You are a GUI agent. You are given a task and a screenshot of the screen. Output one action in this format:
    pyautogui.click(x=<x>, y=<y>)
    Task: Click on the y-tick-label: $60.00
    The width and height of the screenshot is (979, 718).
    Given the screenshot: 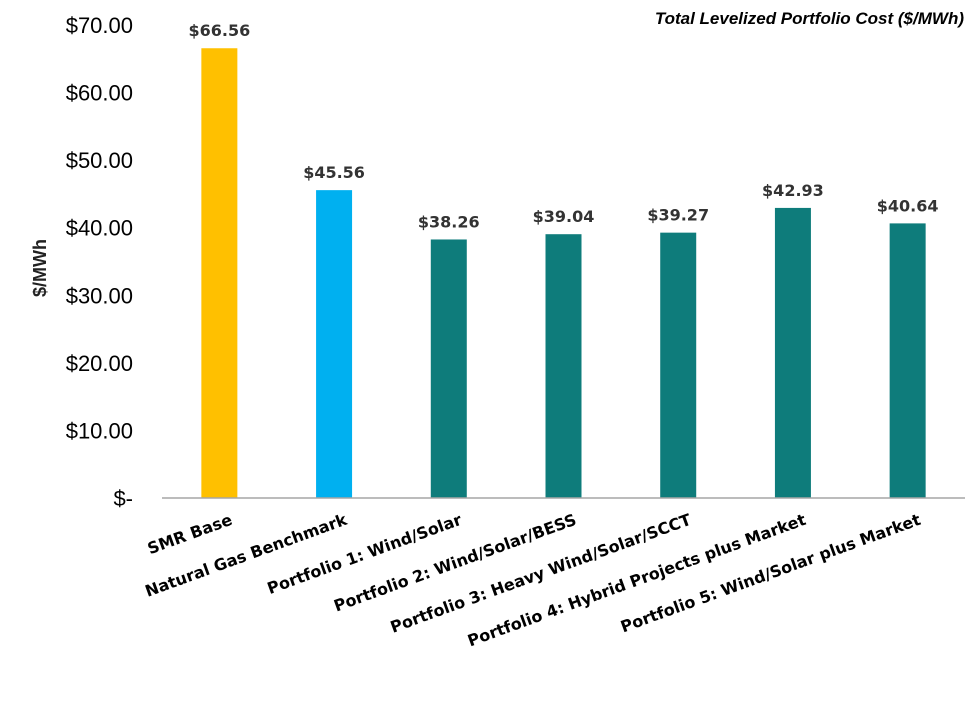 What is the action you would take?
    pyautogui.click(x=99, y=93)
    